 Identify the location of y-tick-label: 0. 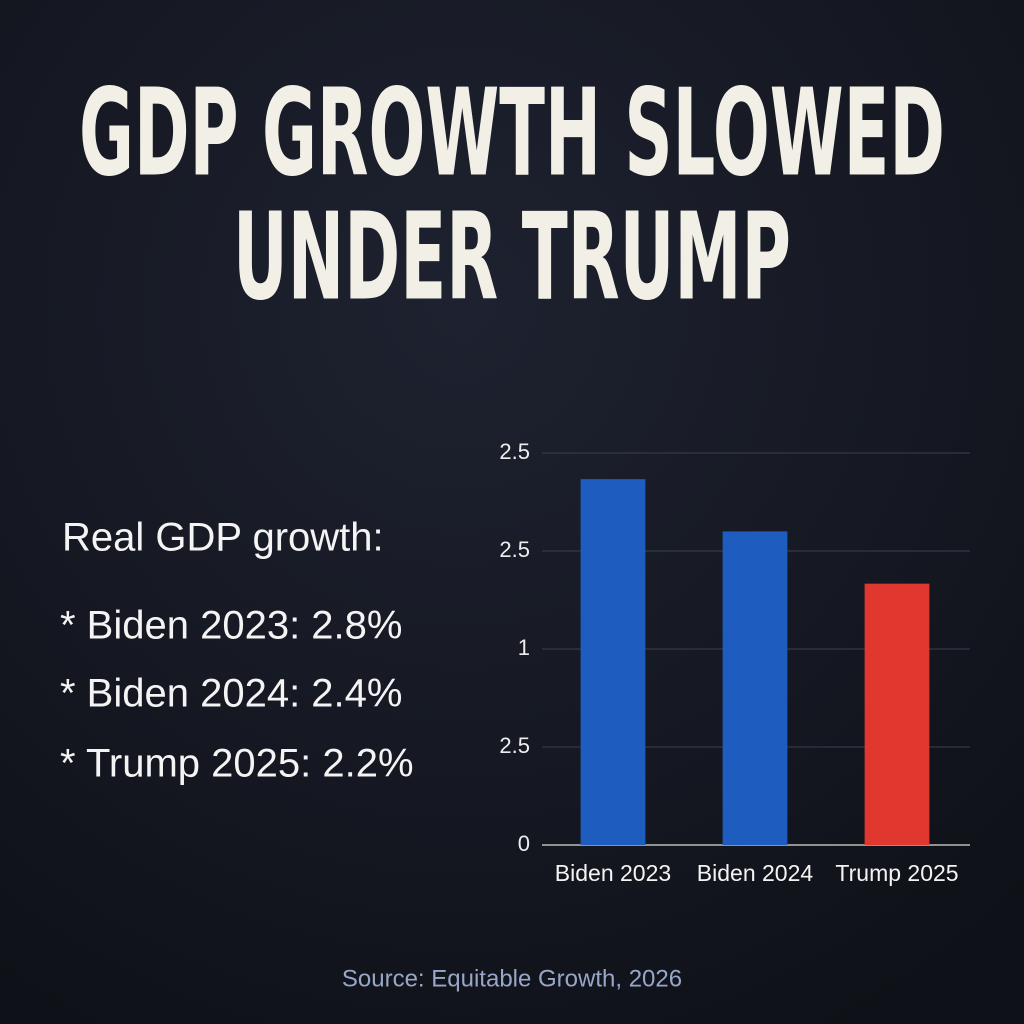
(524, 843).